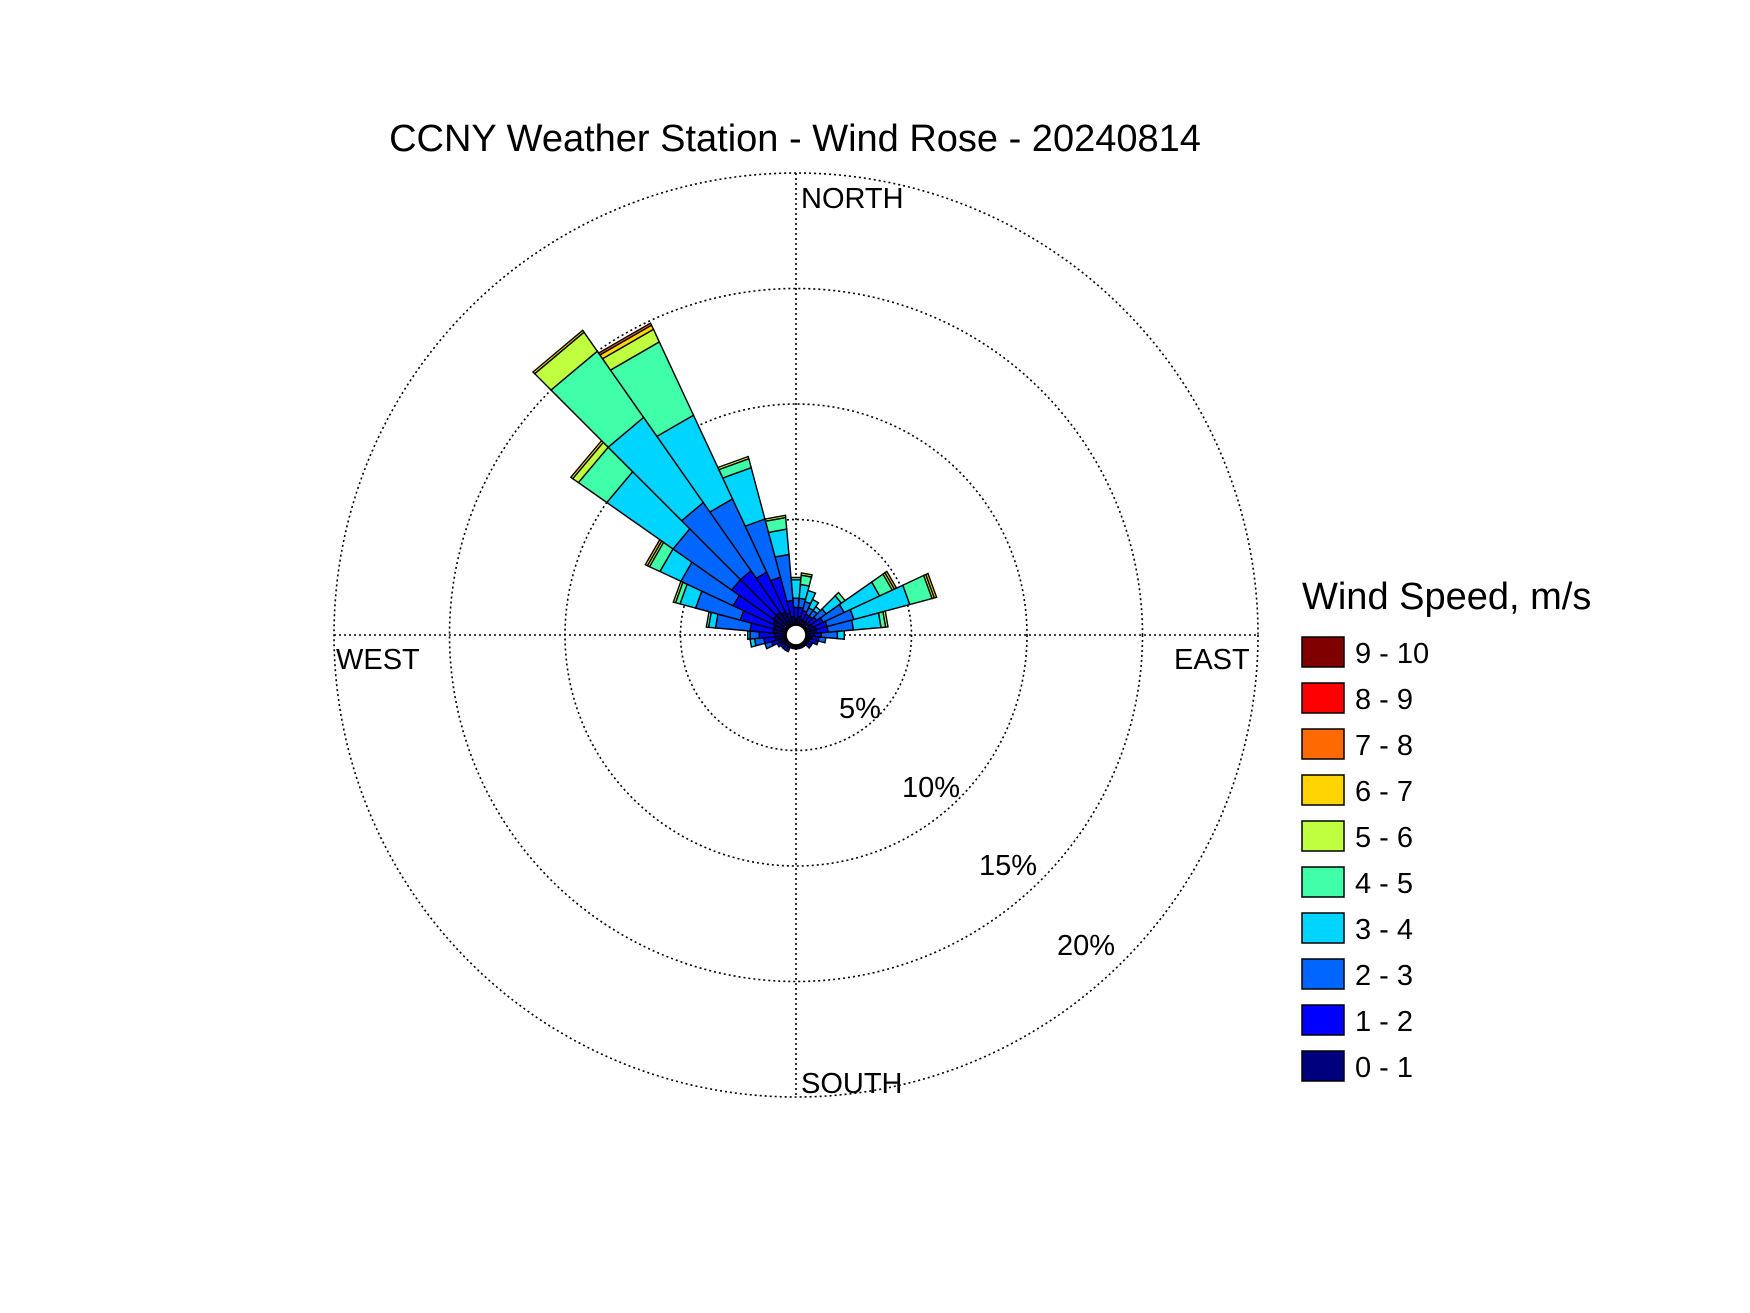  Describe the element at coordinates (378, 660) in the screenshot. I see `direction-label-west: WEST` at that location.